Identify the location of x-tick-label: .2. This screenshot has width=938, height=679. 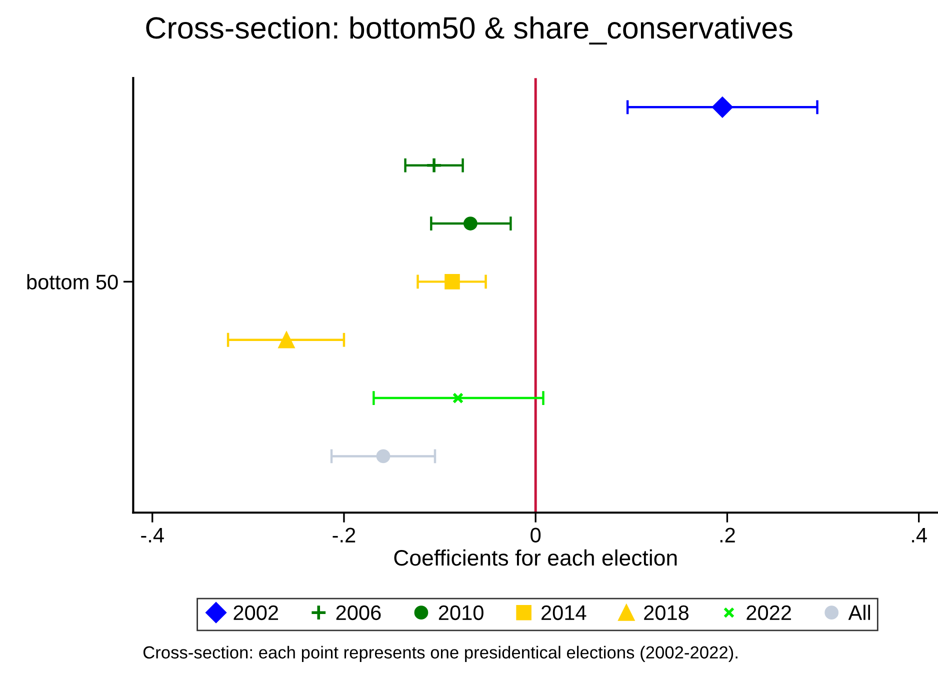
(727, 535).